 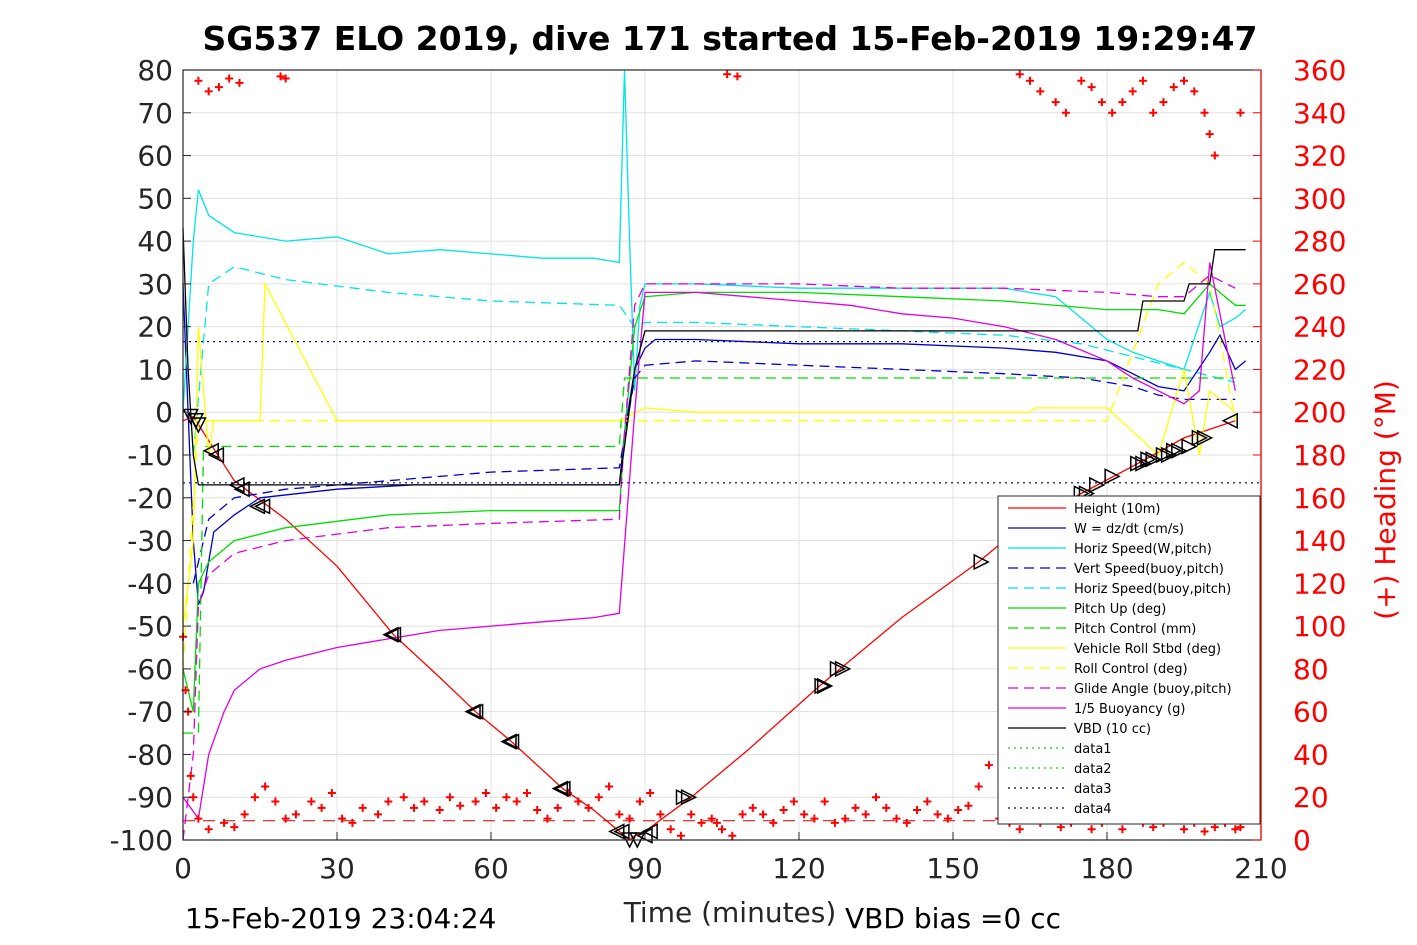 I want to click on x-tick-label: 150, so click(x=952, y=868).